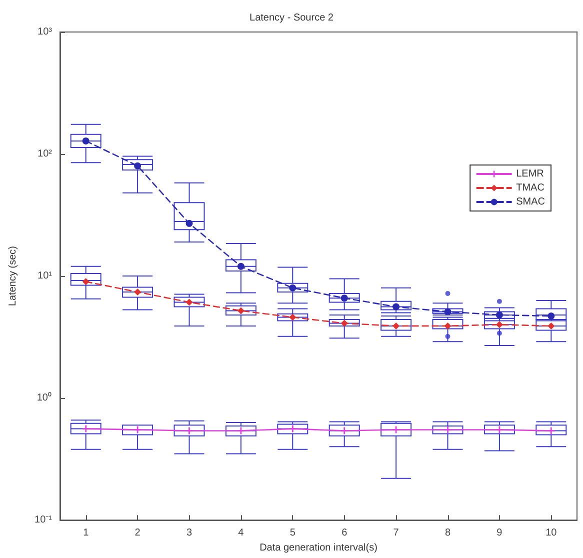 The image size is (583, 558). I want to click on x-tick-label: 4, so click(241, 533).